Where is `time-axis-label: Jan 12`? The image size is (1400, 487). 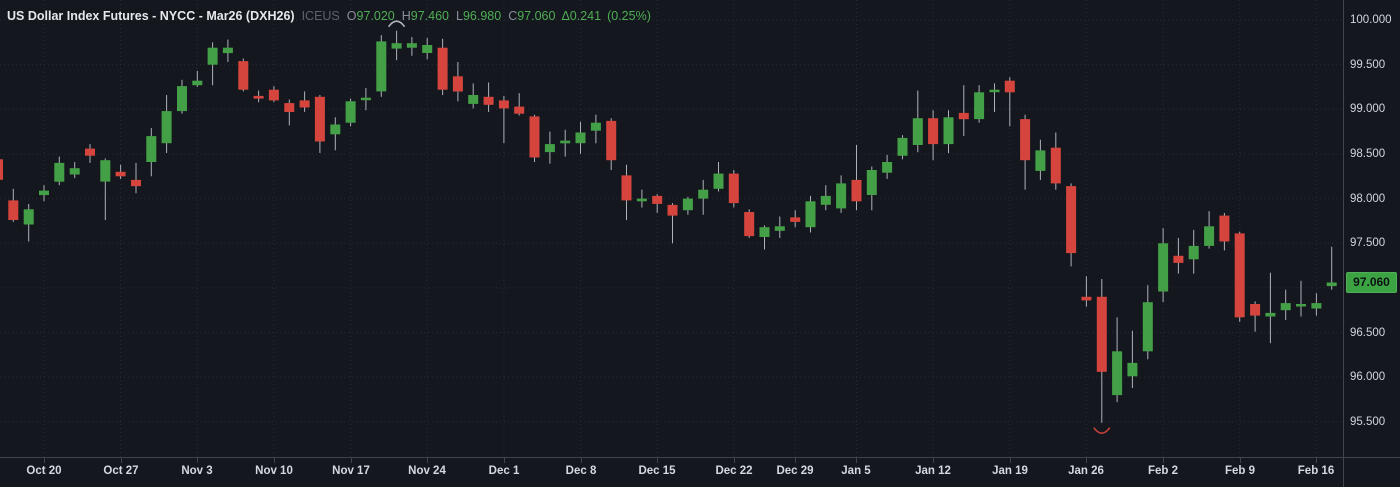
time-axis-label: Jan 12 is located at coordinates (933, 471).